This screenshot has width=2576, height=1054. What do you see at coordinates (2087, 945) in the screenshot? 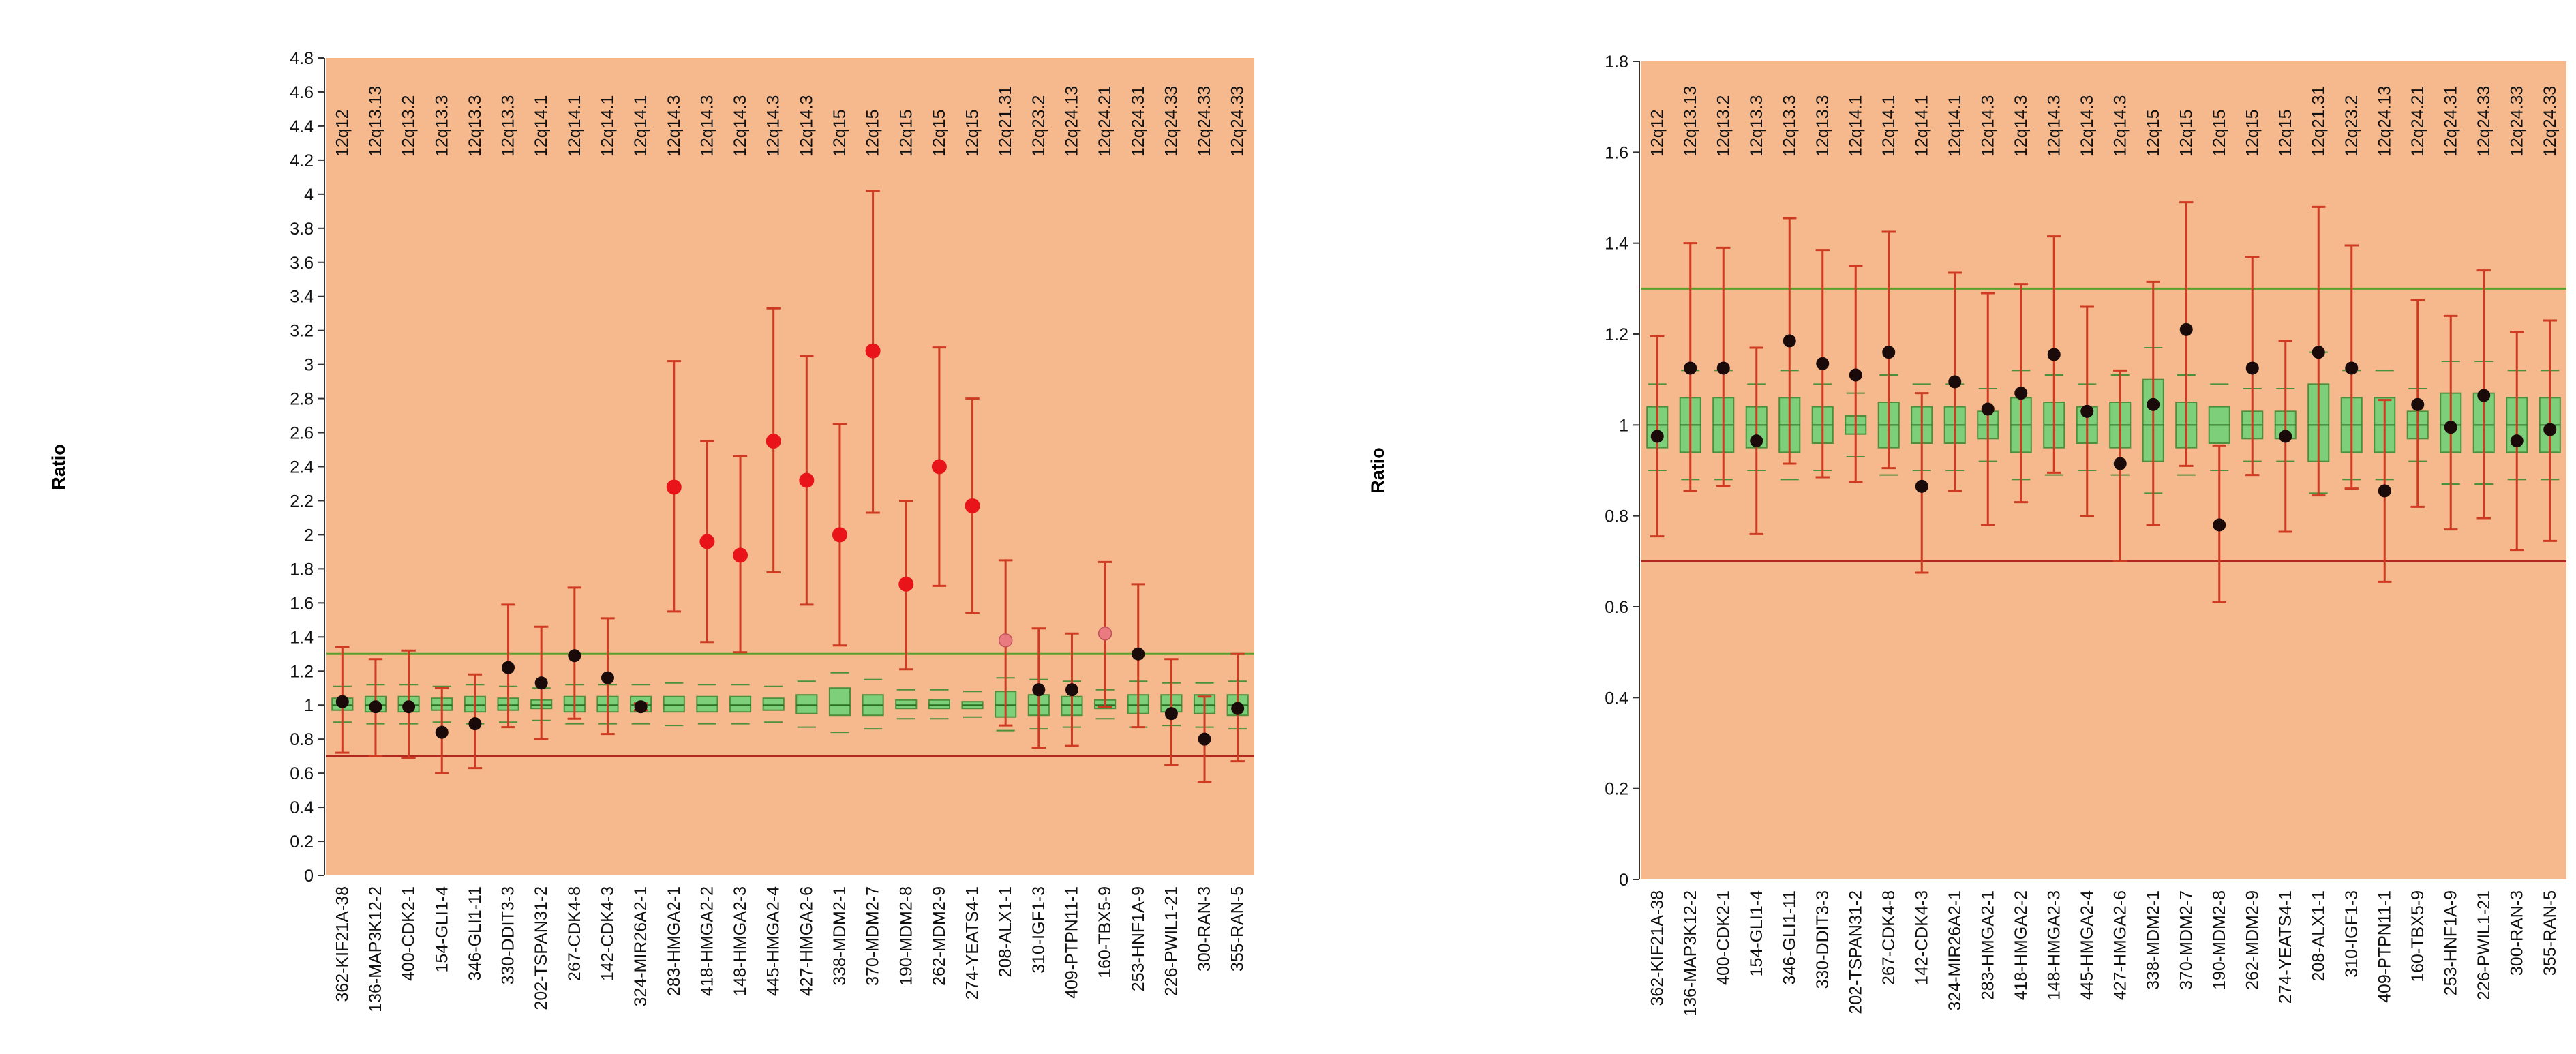
I see `x-category-label: 445-HMGA2-4` at bounding box center [2087, 945].